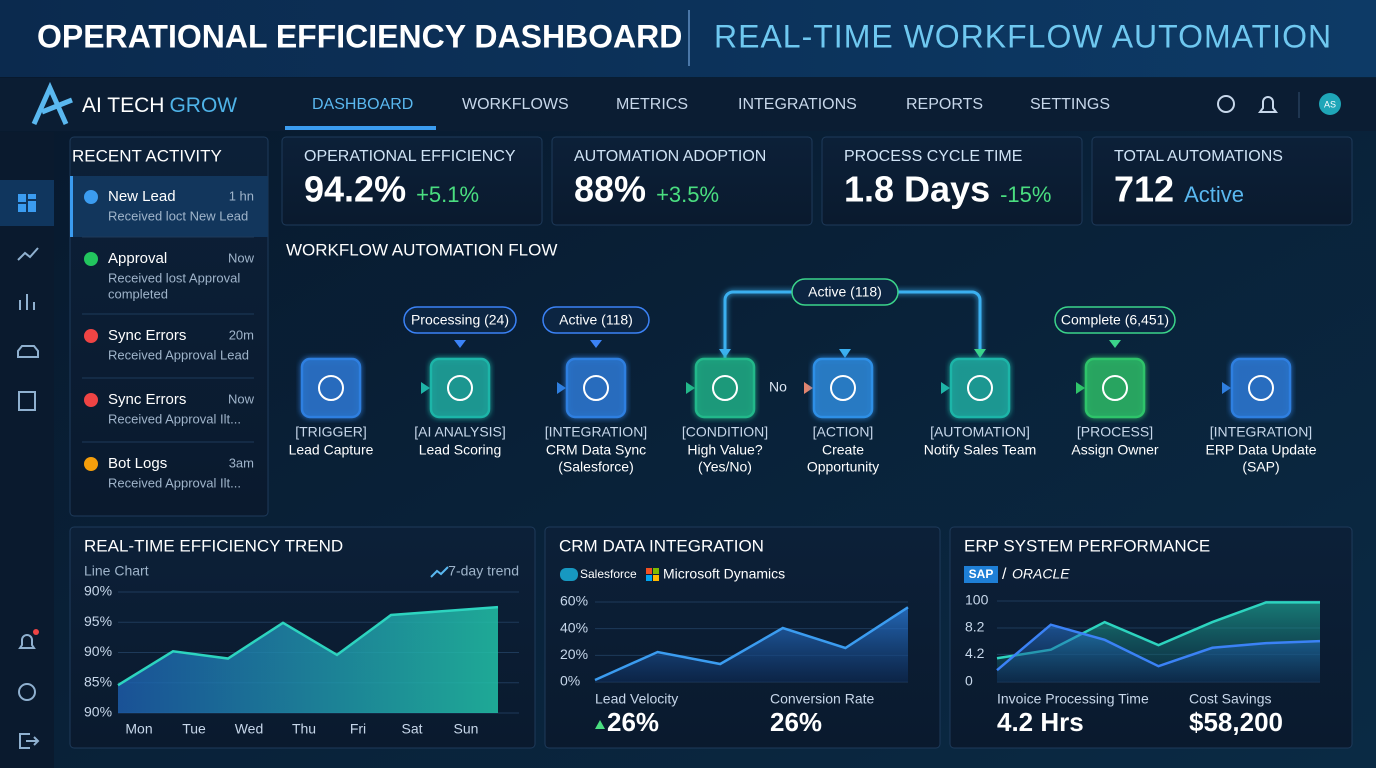 This screenshot has height=768, width=1376. Describe the element at coordinates (822, 699) in the screenshot. I see `stat-label: Conversion Rate` at that location.